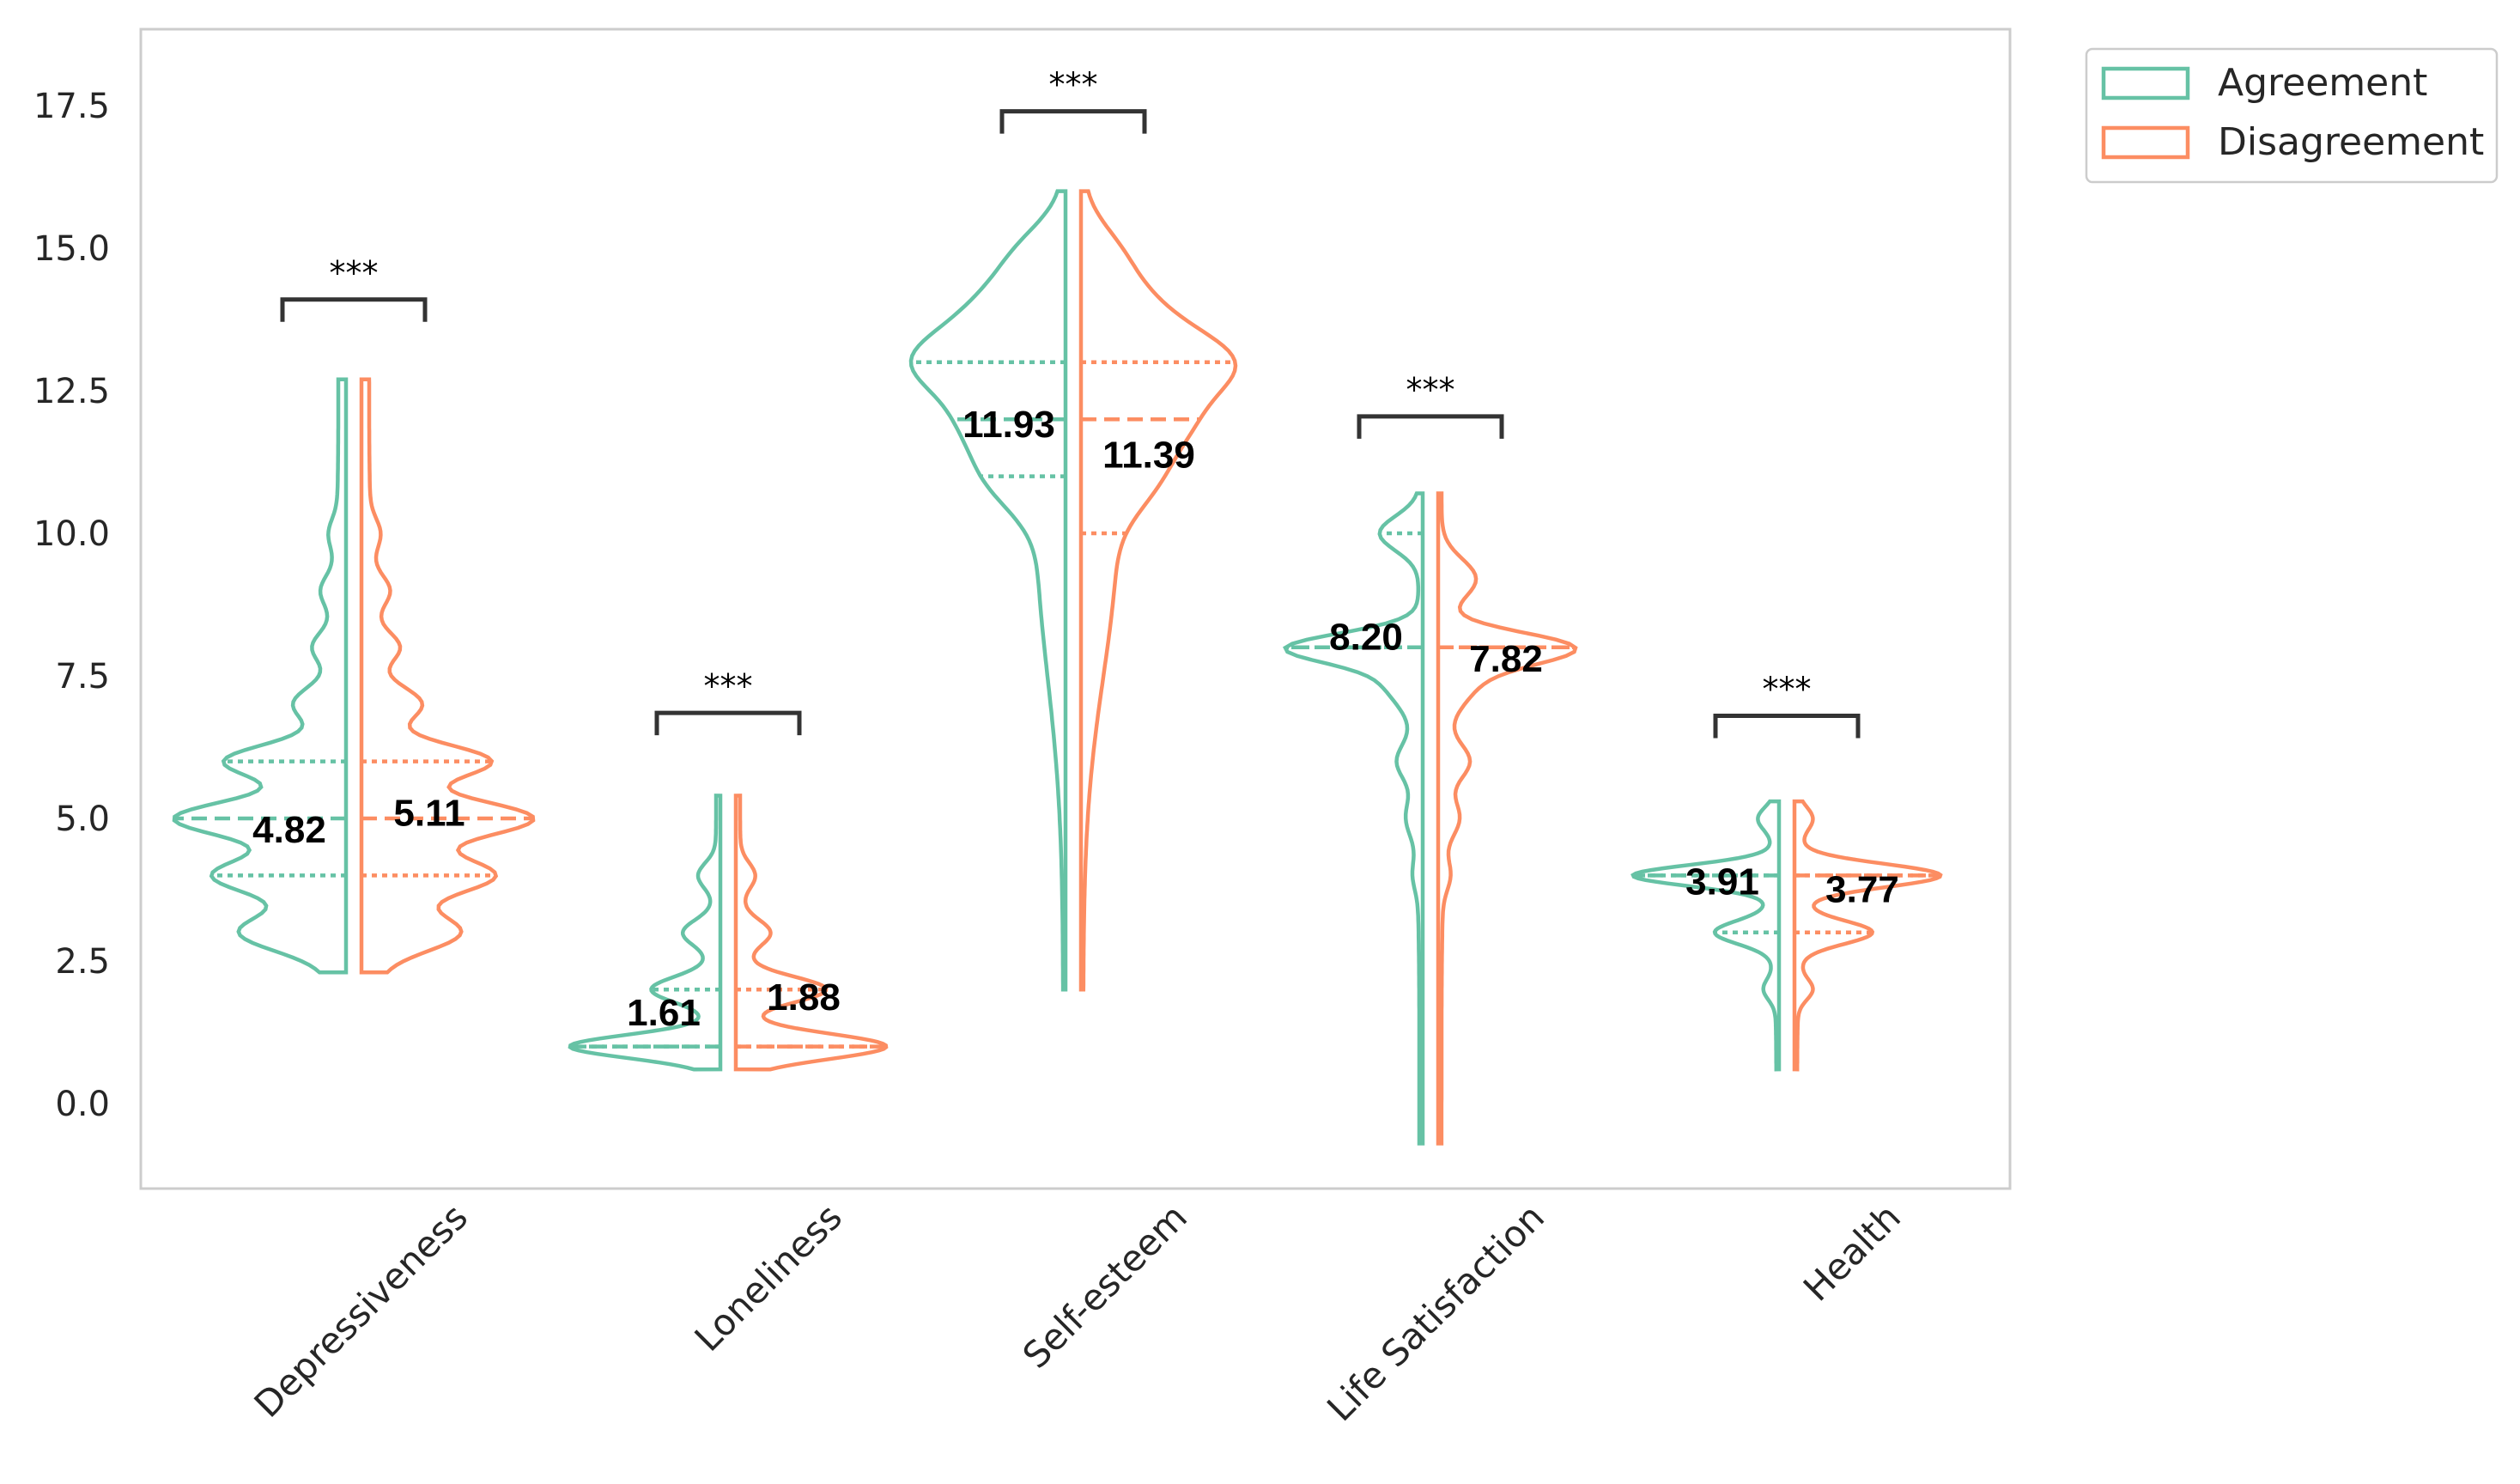 This screenshot has width=2520, height=1484. I want to click on y-tick-label: 10.0, so click(72, 534).